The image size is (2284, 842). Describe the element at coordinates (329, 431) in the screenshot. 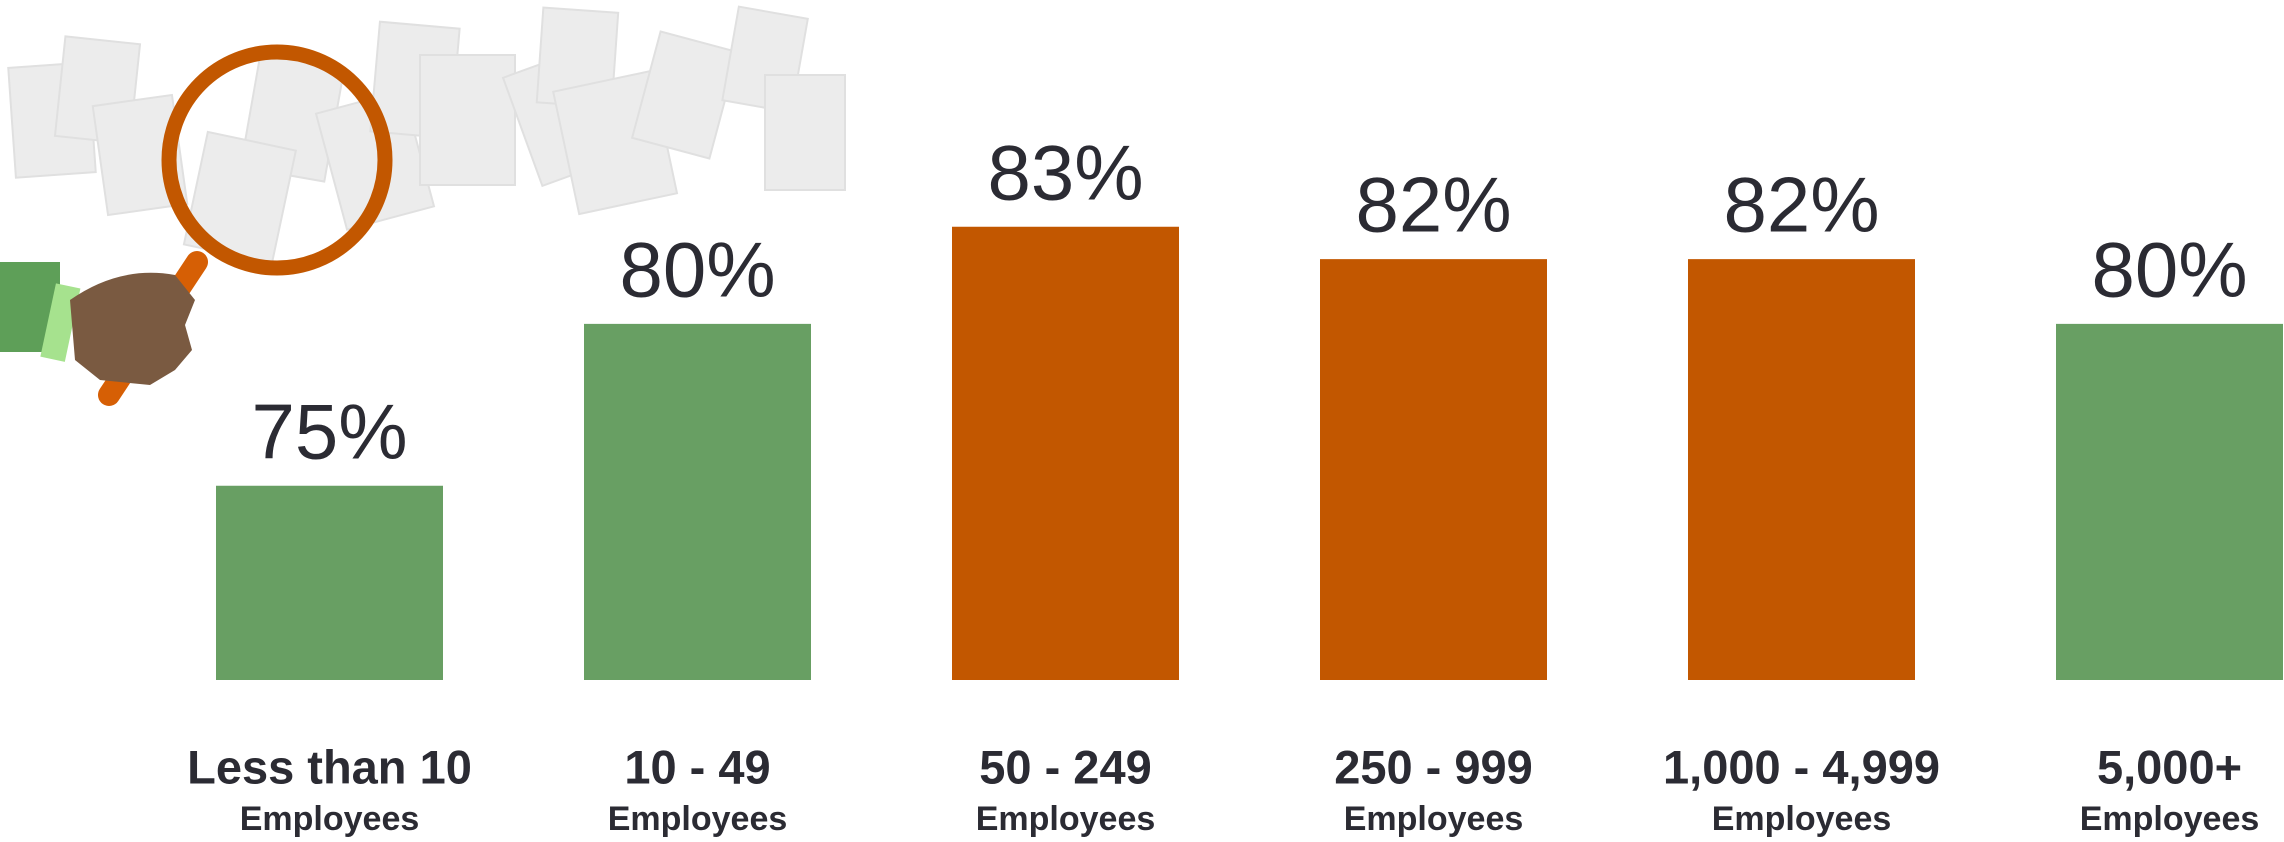

I see `value-label: 75%` at that location.